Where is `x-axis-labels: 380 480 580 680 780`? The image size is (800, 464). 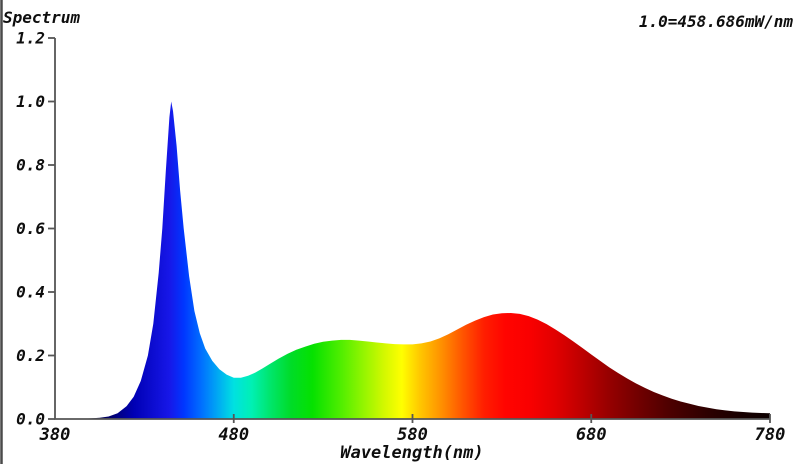 x-axis-labels: 380 480 580 680 780 is located at coordinates (412, 435).